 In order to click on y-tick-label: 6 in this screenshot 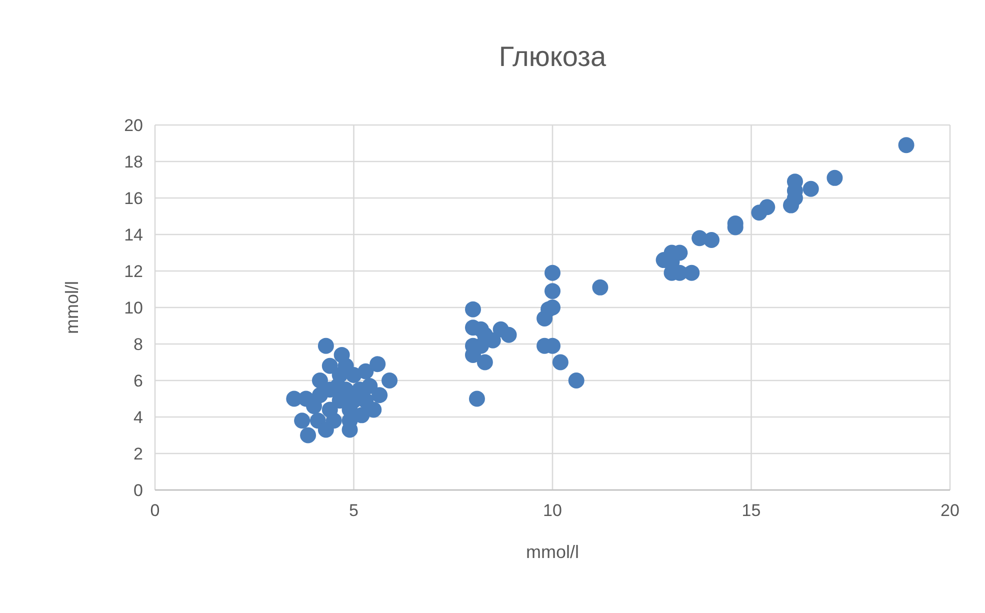, I will do `click(138, 381)`.